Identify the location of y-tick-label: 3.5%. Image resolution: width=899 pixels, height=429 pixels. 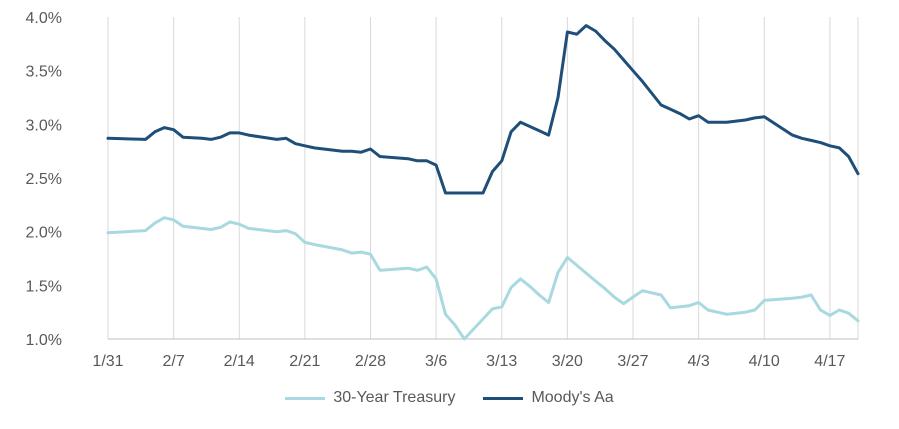
(44, 72).